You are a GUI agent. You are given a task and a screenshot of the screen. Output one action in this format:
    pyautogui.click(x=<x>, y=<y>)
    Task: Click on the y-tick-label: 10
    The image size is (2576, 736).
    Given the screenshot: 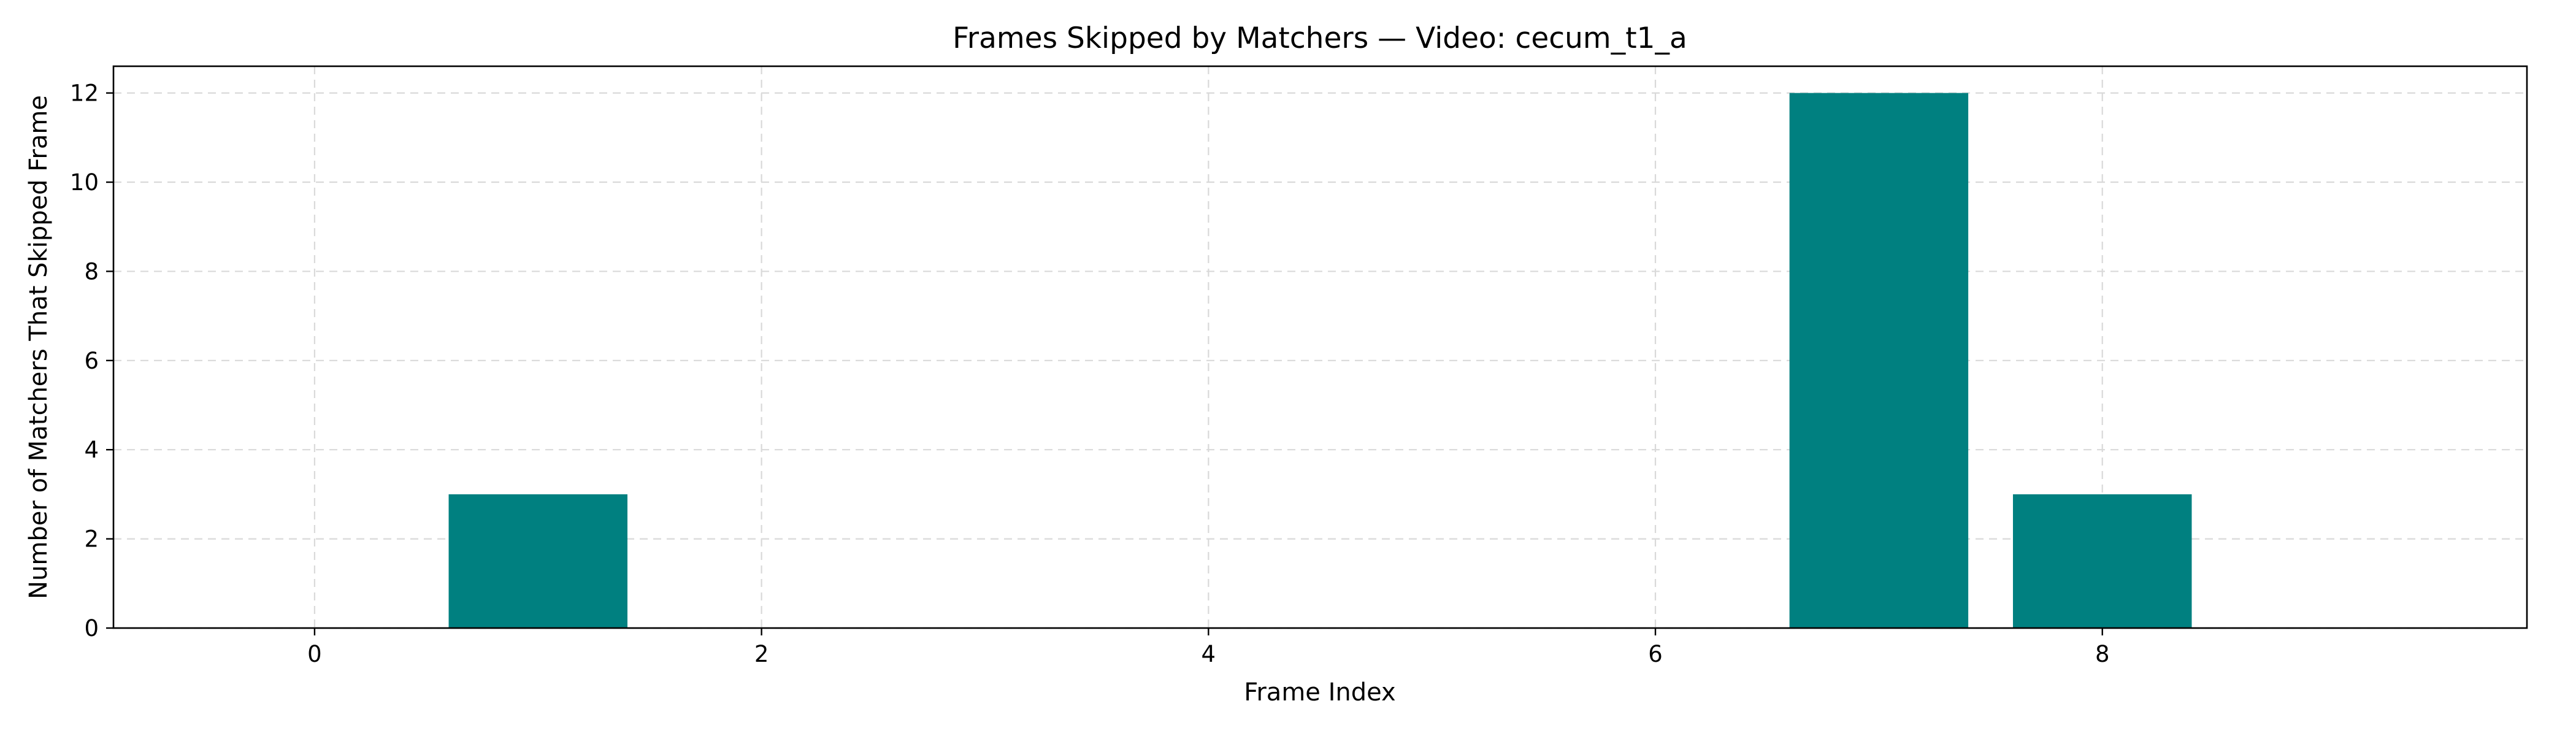 What is the action you would take?
    pyautogui.click(x=84, y=182)
    